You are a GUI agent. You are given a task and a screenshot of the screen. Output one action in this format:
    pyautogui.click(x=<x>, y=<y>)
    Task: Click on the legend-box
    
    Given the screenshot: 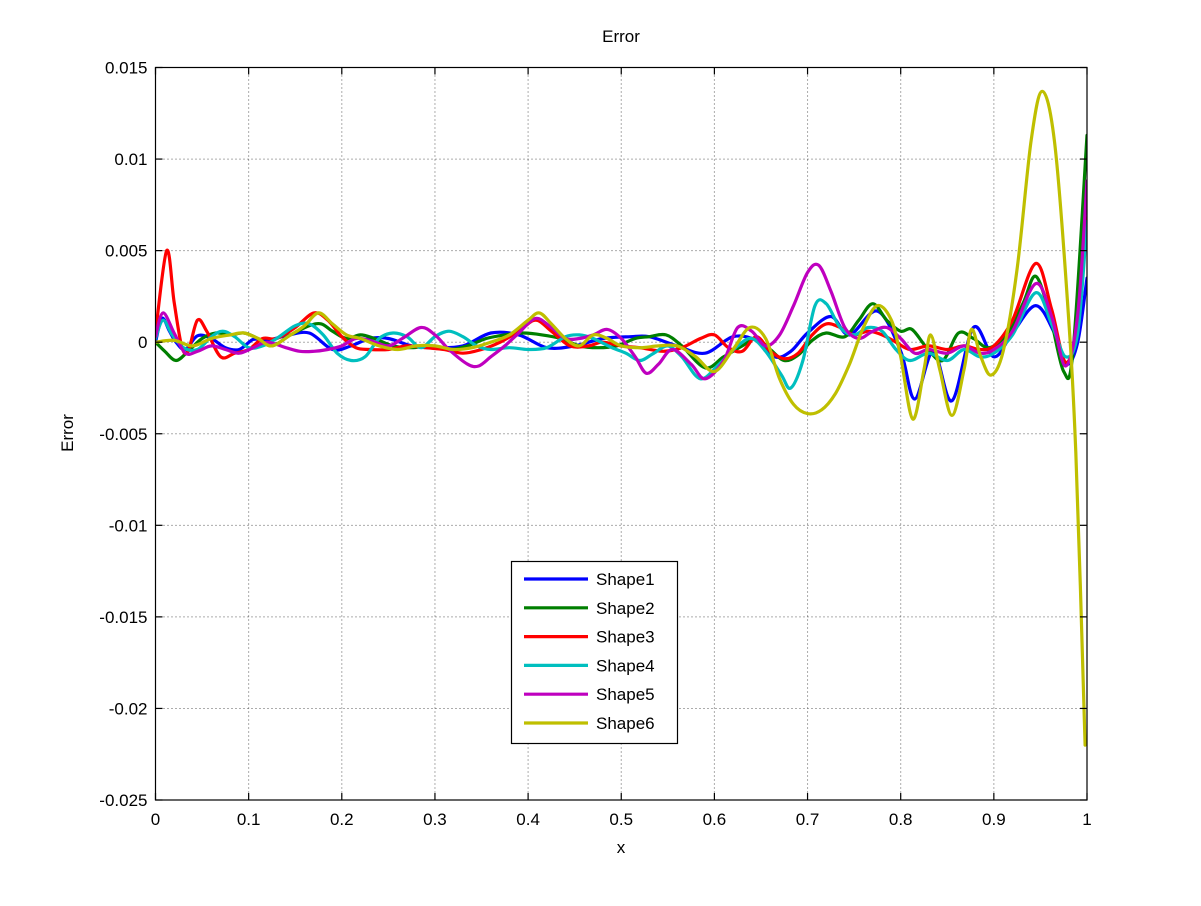 What is the action you would take?
    pyautogui.click(x=594, y=652)
    